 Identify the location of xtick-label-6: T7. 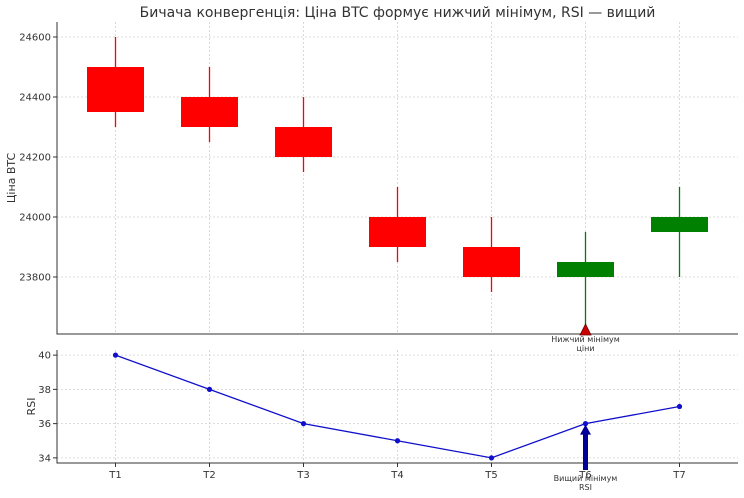
(678, 475).